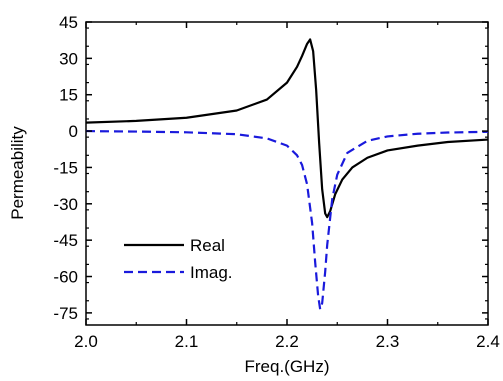  I want to click on legend-label-real: Real, so click(207, 245).